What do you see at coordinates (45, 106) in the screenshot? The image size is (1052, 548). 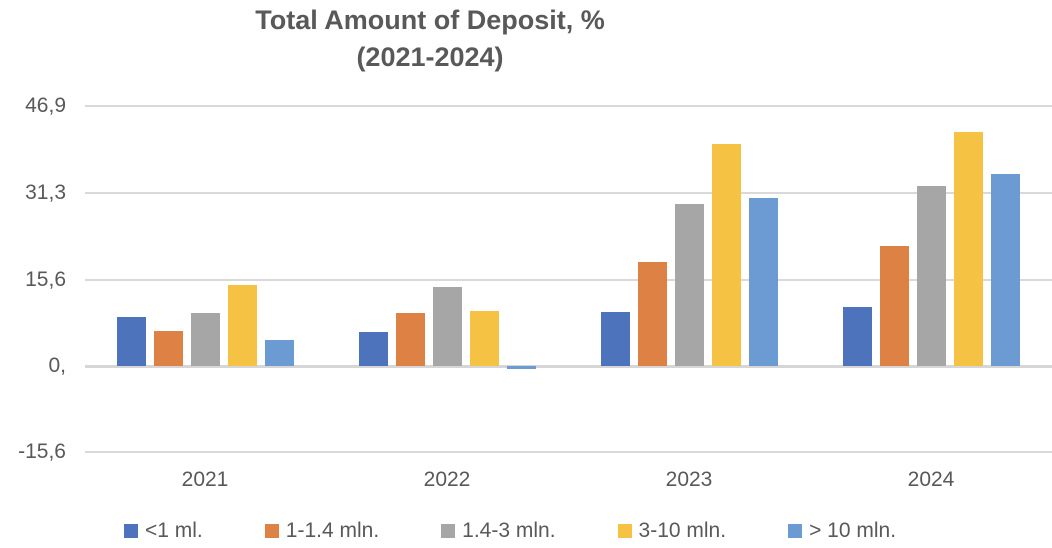 I see `y-axis-tick-label: 46,9` at bounding box center [45, 106].